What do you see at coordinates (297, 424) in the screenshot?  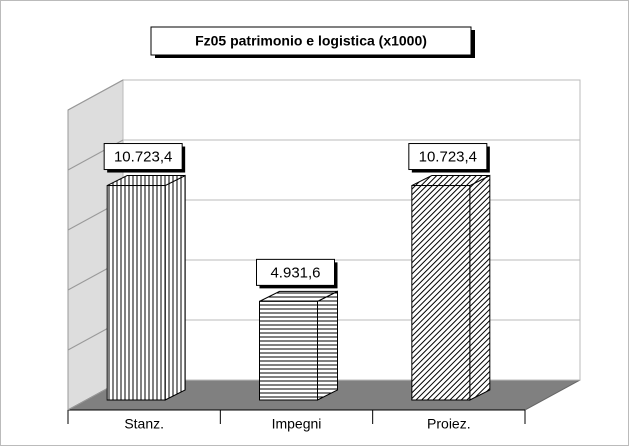 I see `x-tick-label: Impegni` at bounding box center [297, 424].